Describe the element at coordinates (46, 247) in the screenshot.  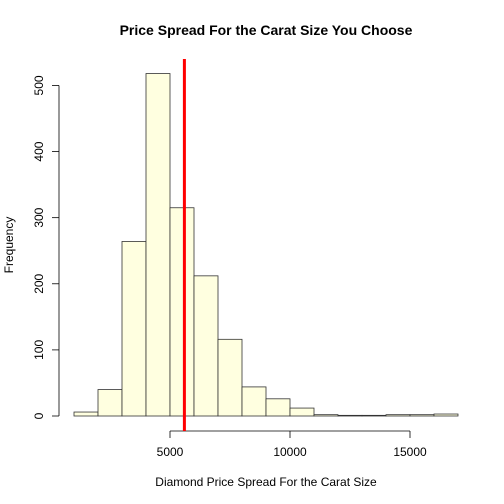
I see `y-axis: 0 100 200 300 400 500` at that location.